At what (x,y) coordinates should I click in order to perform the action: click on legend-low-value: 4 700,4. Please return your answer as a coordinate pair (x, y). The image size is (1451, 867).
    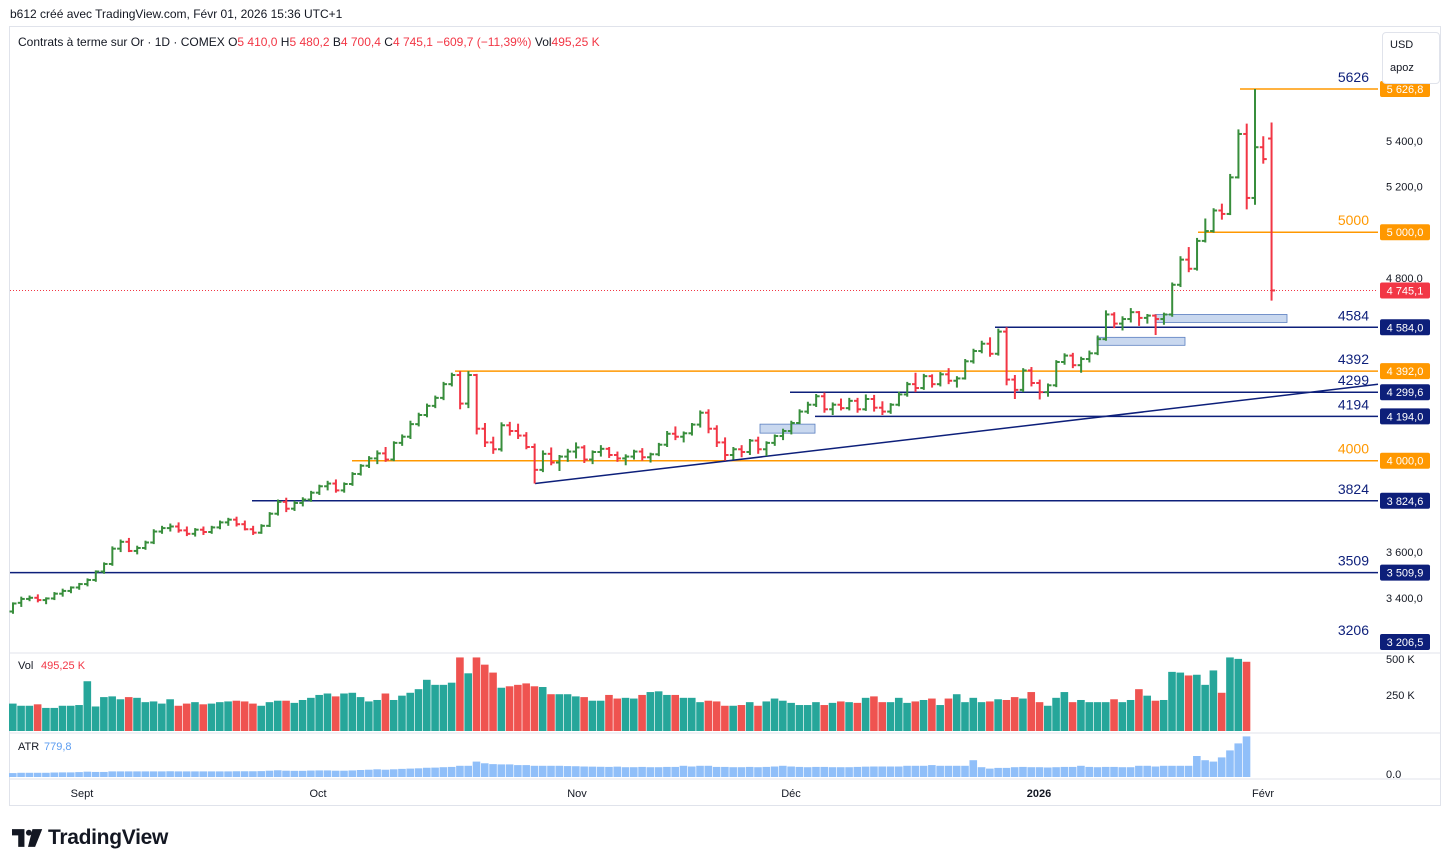
    Looking at the image, I should click on (360, 42).